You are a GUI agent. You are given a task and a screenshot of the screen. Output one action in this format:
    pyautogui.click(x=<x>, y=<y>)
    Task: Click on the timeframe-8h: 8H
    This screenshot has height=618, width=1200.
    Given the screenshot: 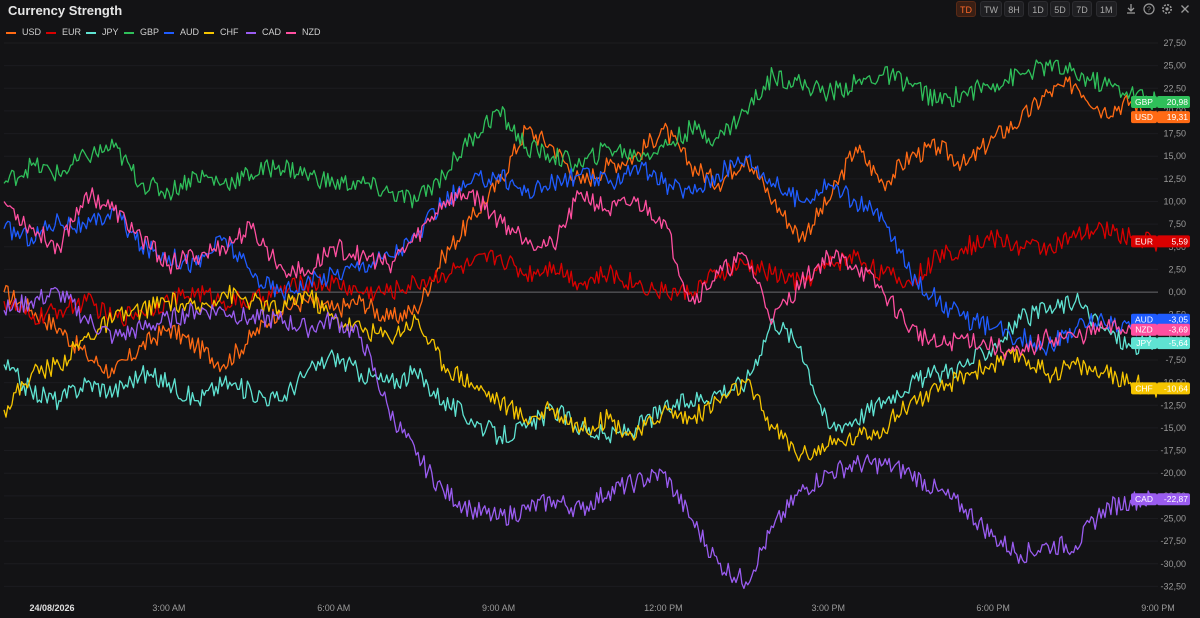 What is the action you would take?
    pyautogui.click(x=1014, y=9)
    